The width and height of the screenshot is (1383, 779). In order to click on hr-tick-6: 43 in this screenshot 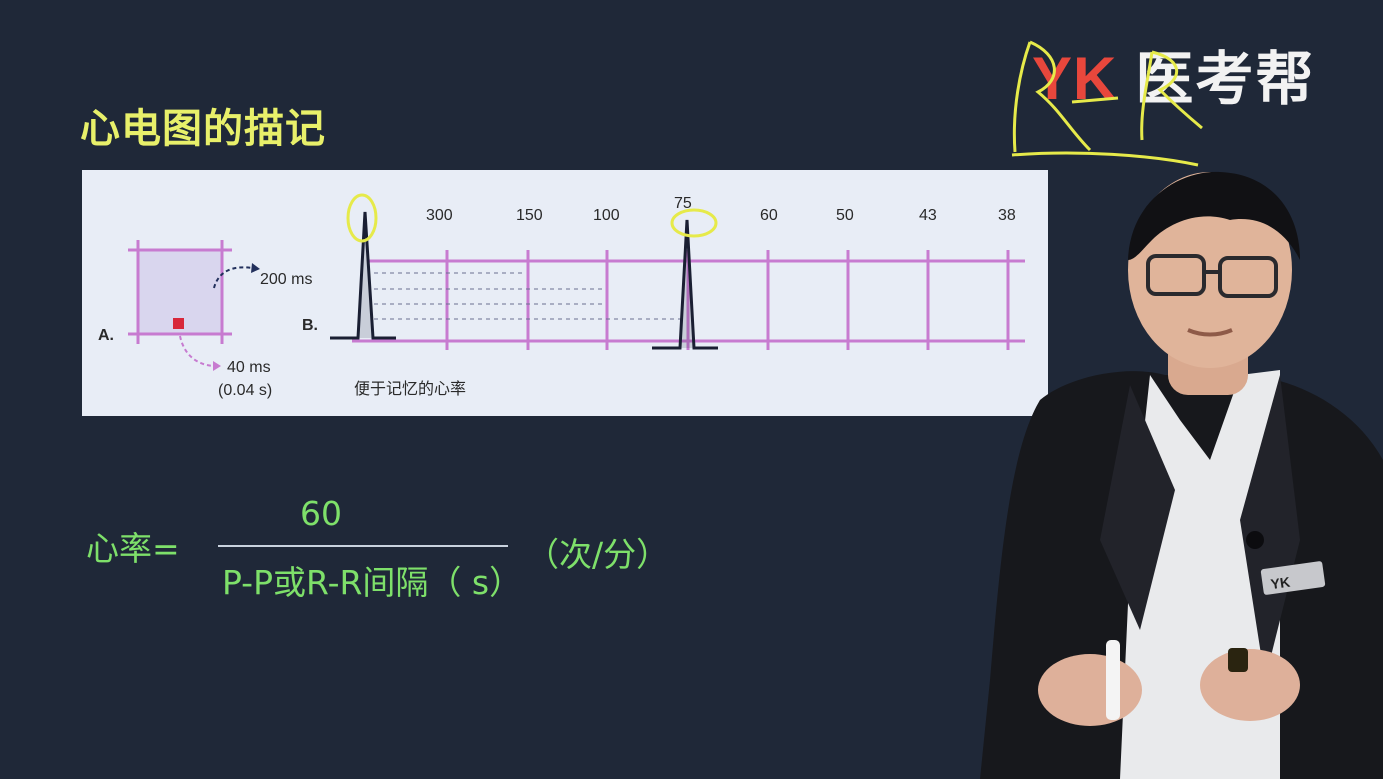, I will do `click(928, 215)`.